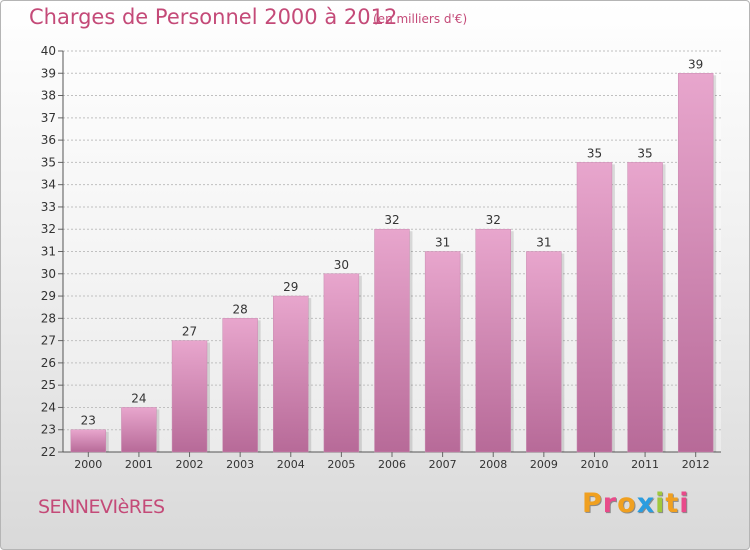 The width and height of the screenshot is (750, 550). I want to click on x-tick-label: 2002, so click(190, 464).